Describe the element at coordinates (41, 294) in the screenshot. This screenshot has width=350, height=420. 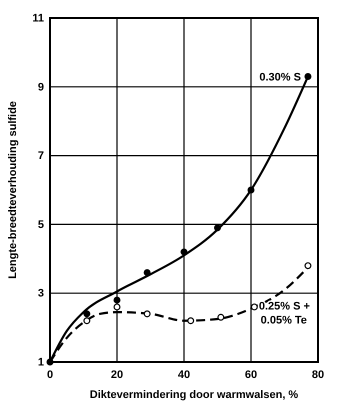
I see `y-tick-label: 3` at that location.